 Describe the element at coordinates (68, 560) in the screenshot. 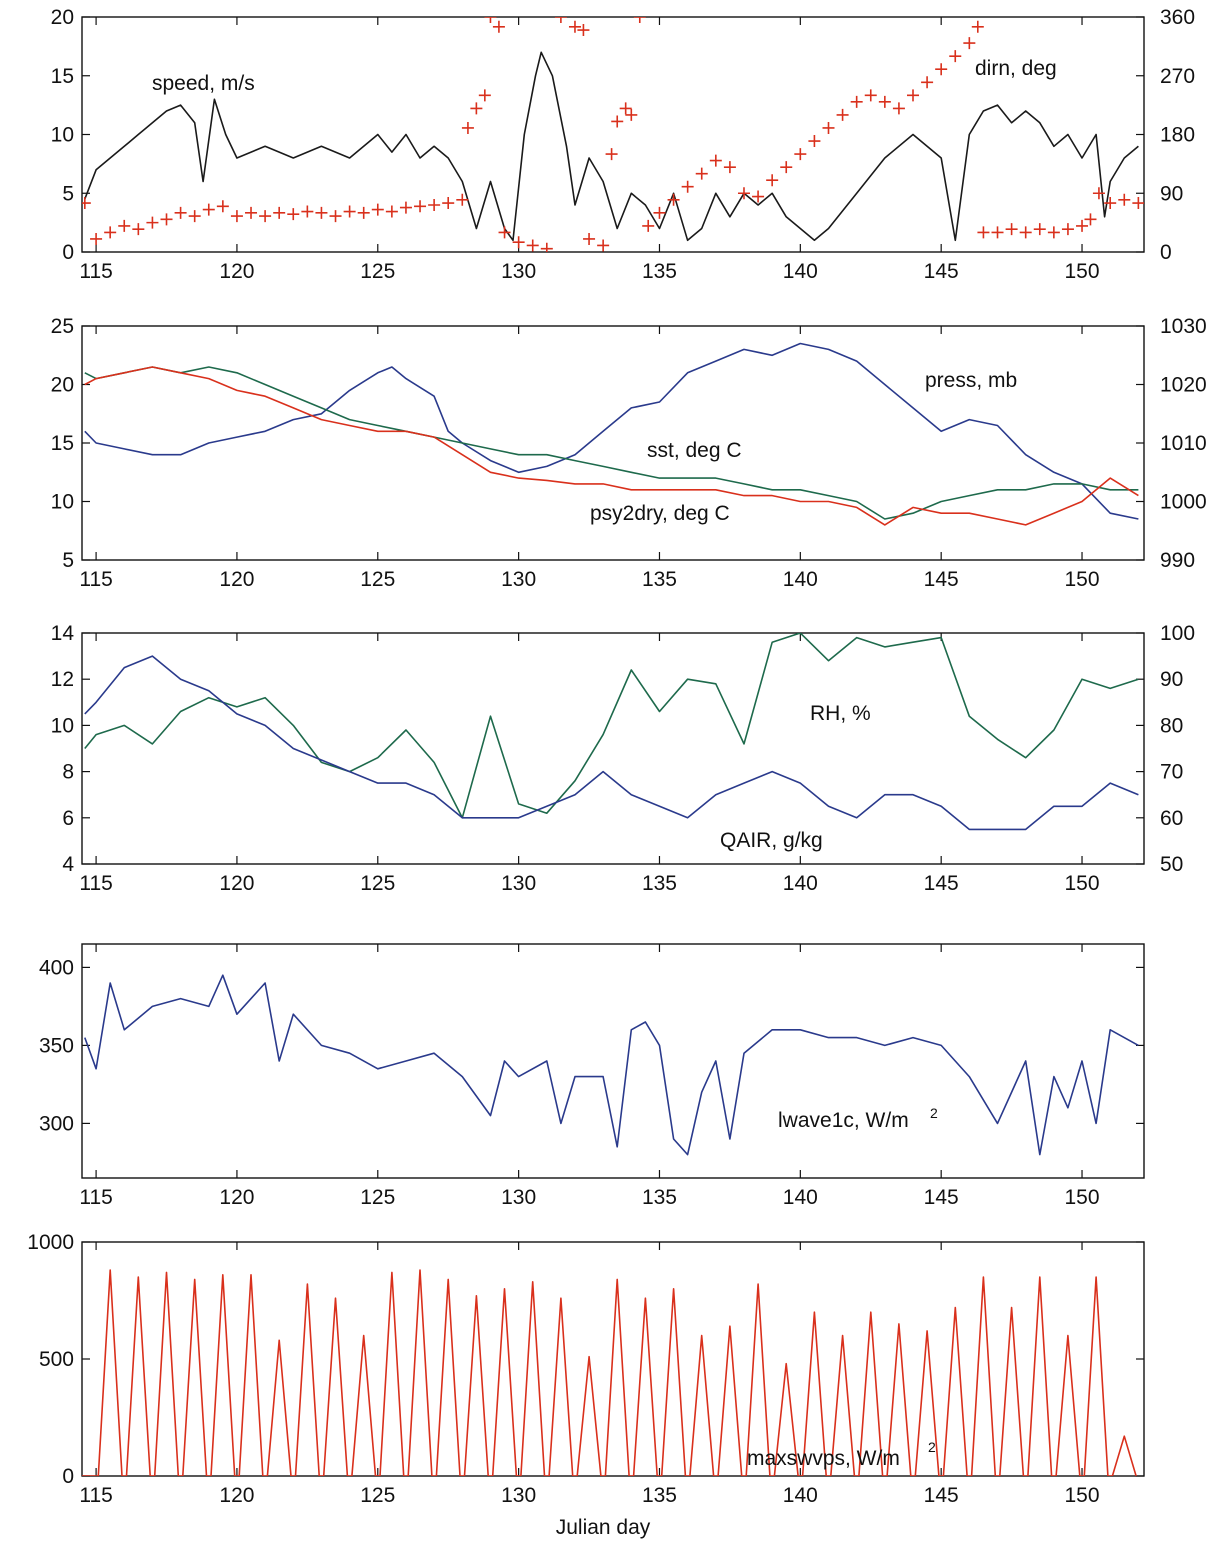

I see `y-tick-label: 5` at that location.